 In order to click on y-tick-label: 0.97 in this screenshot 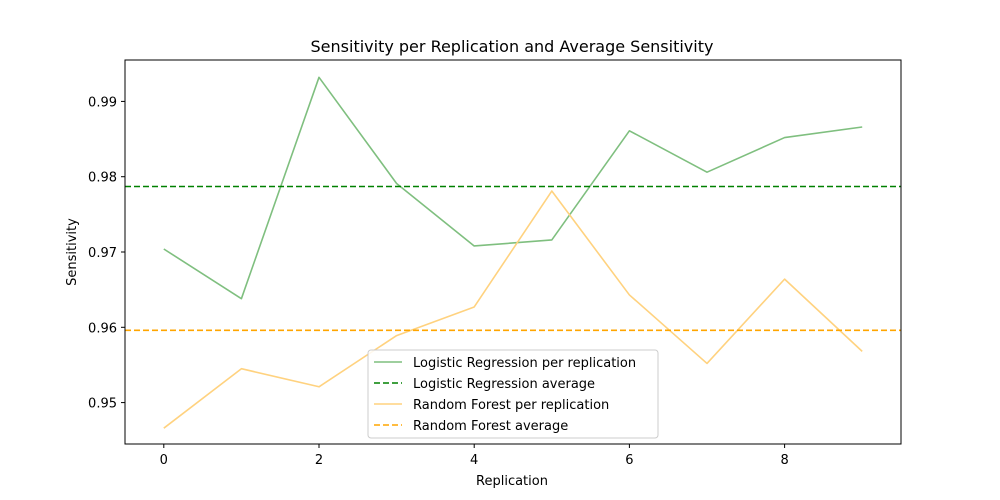, I will do `click(102, 253)`.